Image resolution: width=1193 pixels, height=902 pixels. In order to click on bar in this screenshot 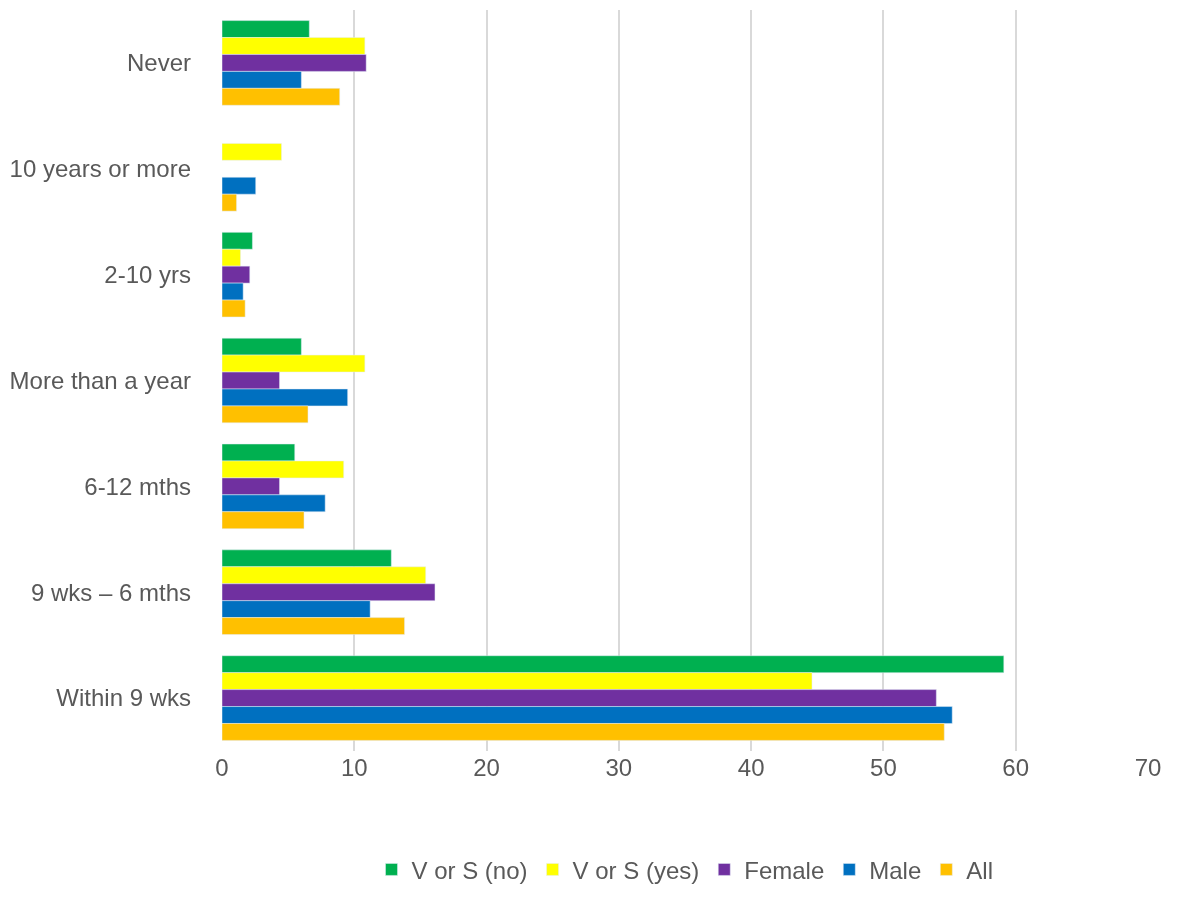, I will do `click(252, 152)`.